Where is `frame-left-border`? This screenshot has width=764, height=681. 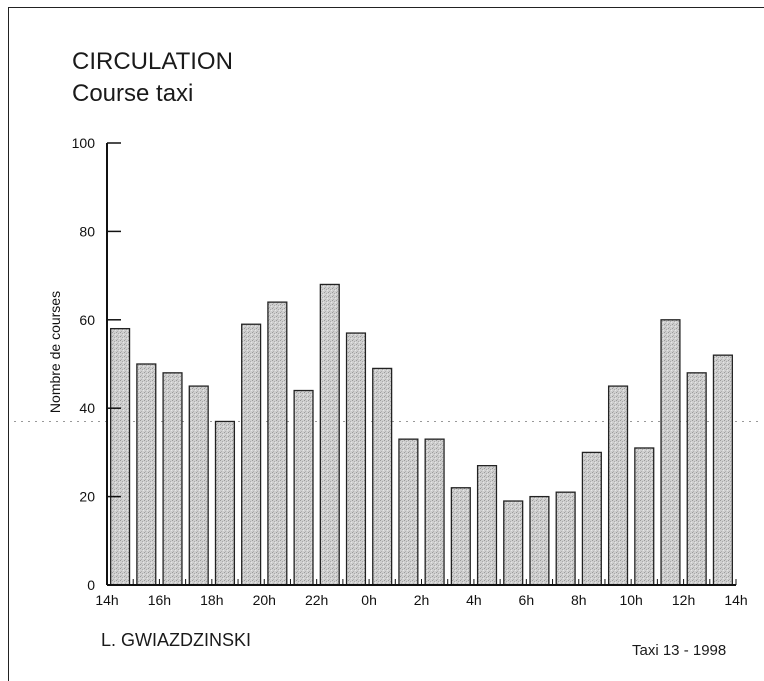
frame-left-border is located at coordinates (8, 344).